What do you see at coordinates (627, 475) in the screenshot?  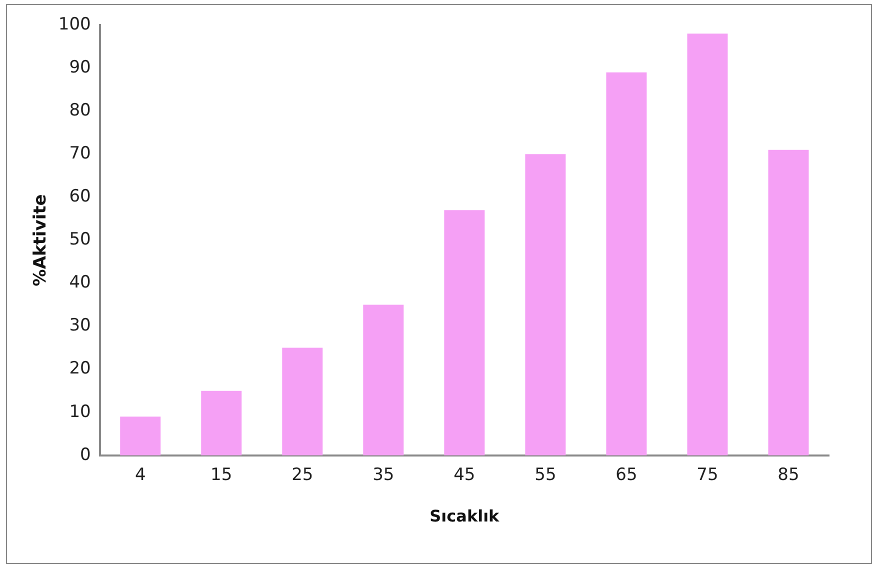 I see `x-tick-label: 65` at bounding box center [627, 475].